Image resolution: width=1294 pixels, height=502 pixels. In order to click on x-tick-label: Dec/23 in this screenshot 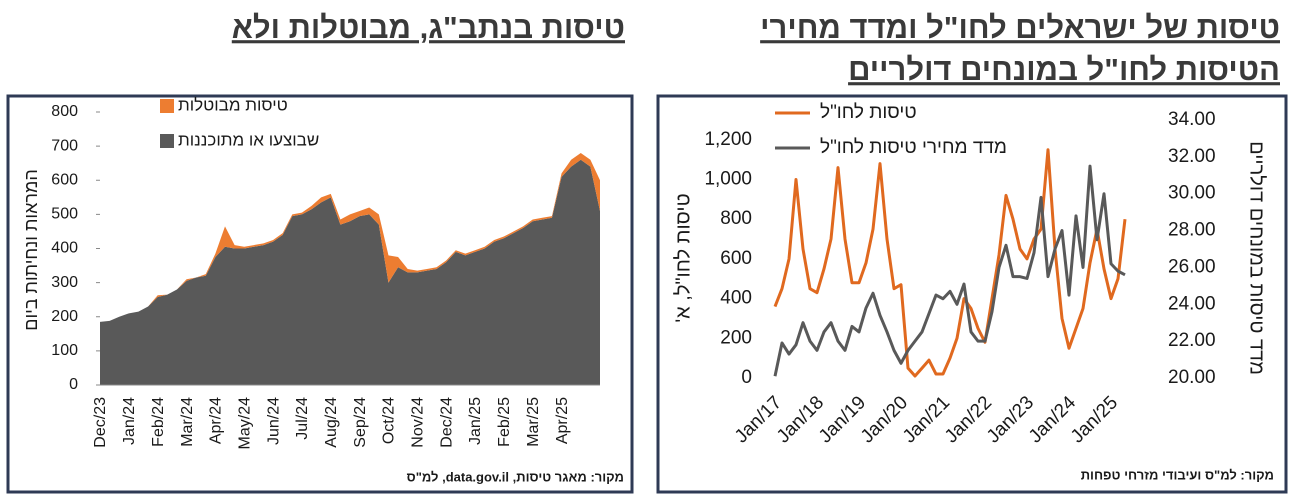, I will do `click(100, 422)`.